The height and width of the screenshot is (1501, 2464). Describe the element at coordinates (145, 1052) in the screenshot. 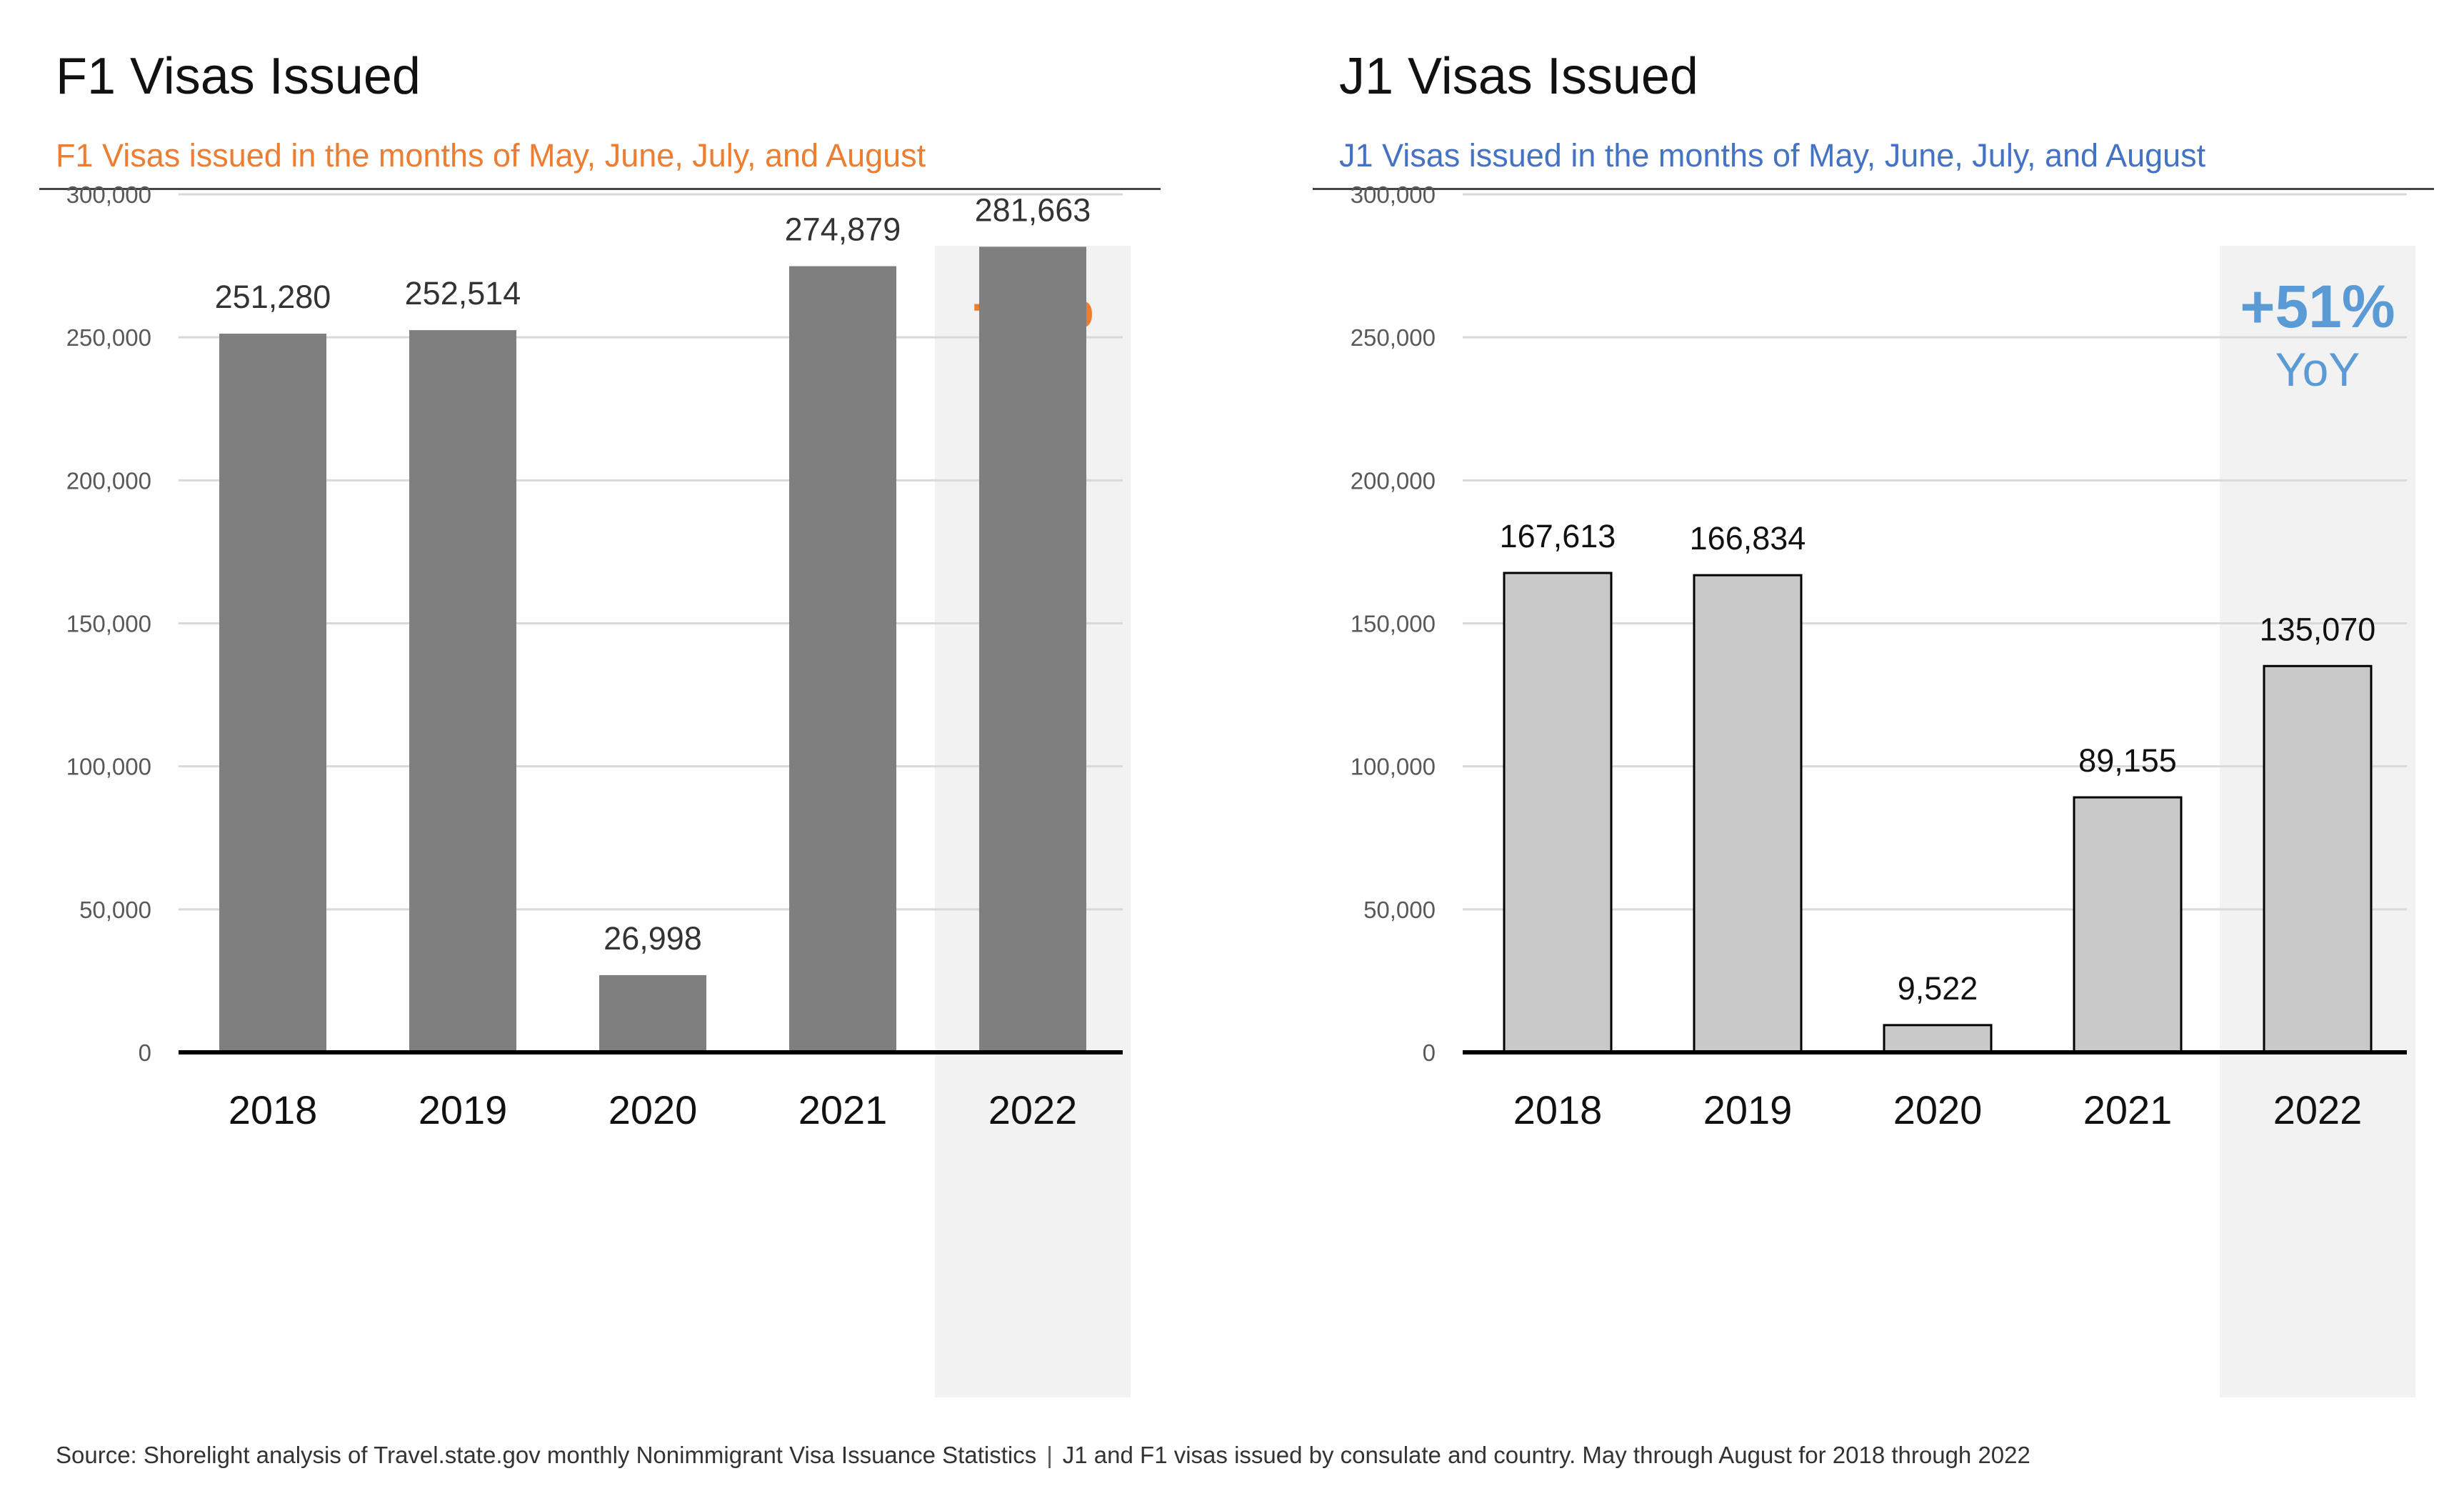

I see `f1-y-tick-label: 0` at that location.